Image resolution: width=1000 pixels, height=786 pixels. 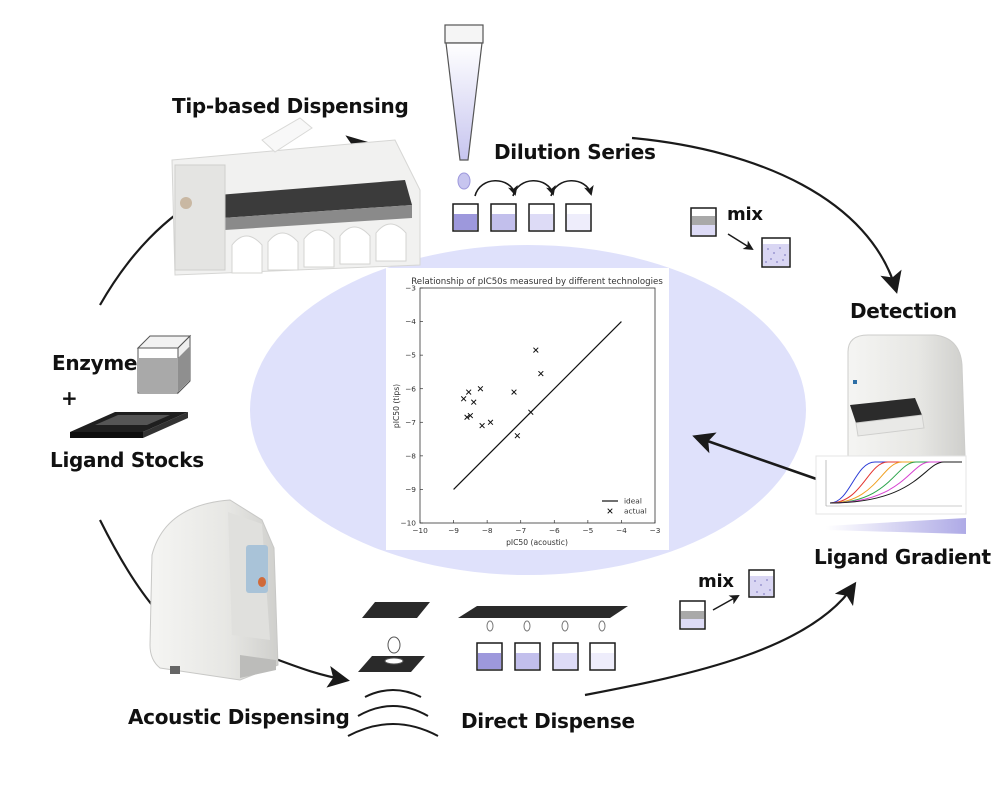 What do you see at coordinates (727, 599) in the screenshot?
I see `mix-bottom-graphic` at bounding box center [727, 599].